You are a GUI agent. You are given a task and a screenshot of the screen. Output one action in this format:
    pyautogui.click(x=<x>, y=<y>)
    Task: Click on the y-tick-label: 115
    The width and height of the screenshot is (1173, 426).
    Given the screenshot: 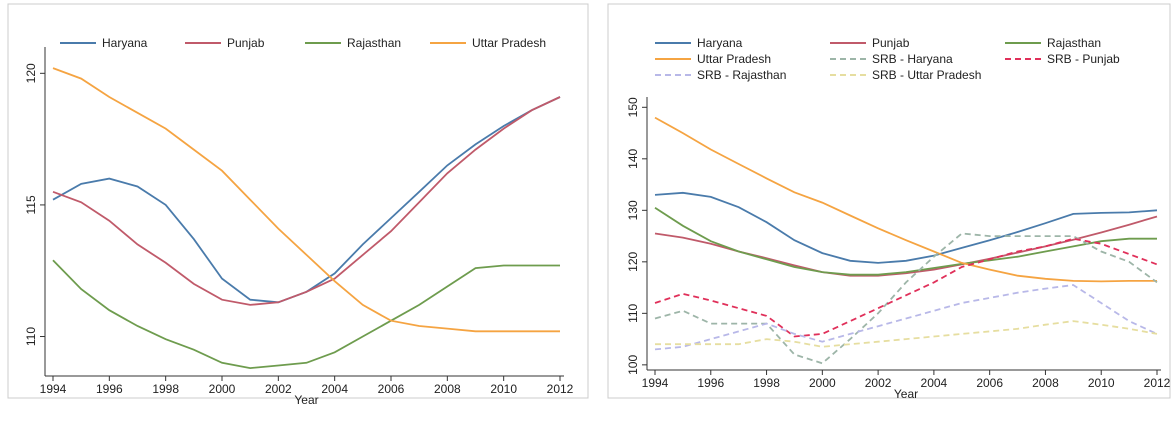 What is the action you would take?
    pyautogui.click(x=31, y=204)
    